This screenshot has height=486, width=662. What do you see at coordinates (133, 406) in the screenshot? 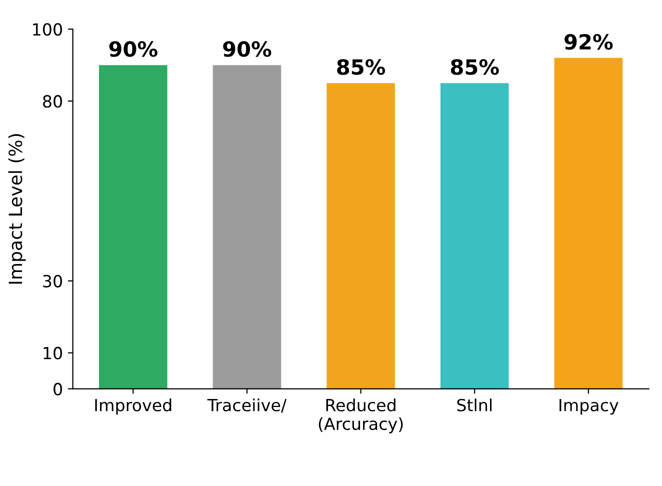
I see `x-tick-label: Improved` at bounding box center [133, 406].